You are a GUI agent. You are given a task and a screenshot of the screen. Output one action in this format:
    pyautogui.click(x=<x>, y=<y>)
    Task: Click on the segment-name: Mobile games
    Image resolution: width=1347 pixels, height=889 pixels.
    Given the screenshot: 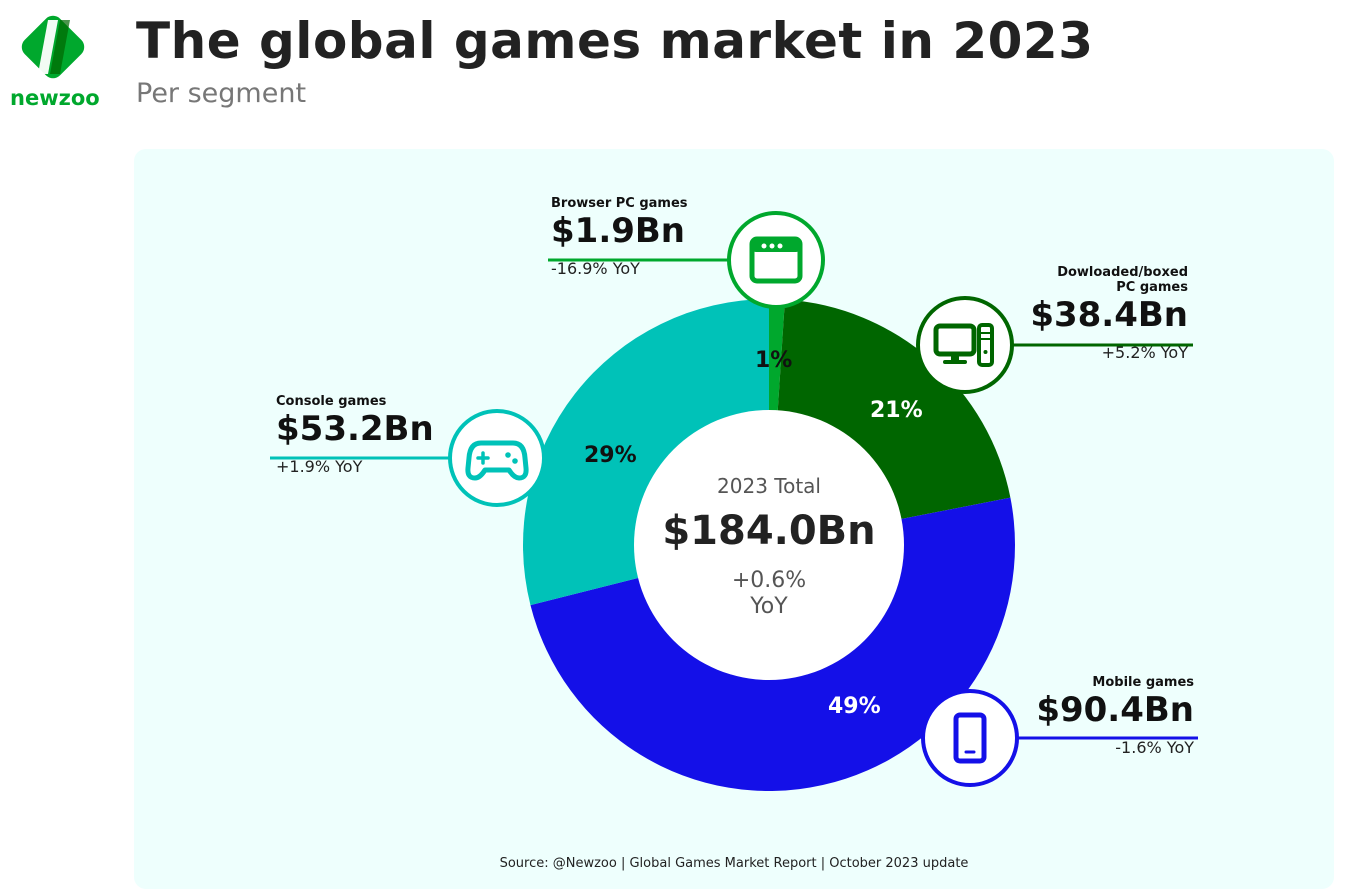 What is the action you would take?
    pyautogui.click(x=1143, y=682)
    